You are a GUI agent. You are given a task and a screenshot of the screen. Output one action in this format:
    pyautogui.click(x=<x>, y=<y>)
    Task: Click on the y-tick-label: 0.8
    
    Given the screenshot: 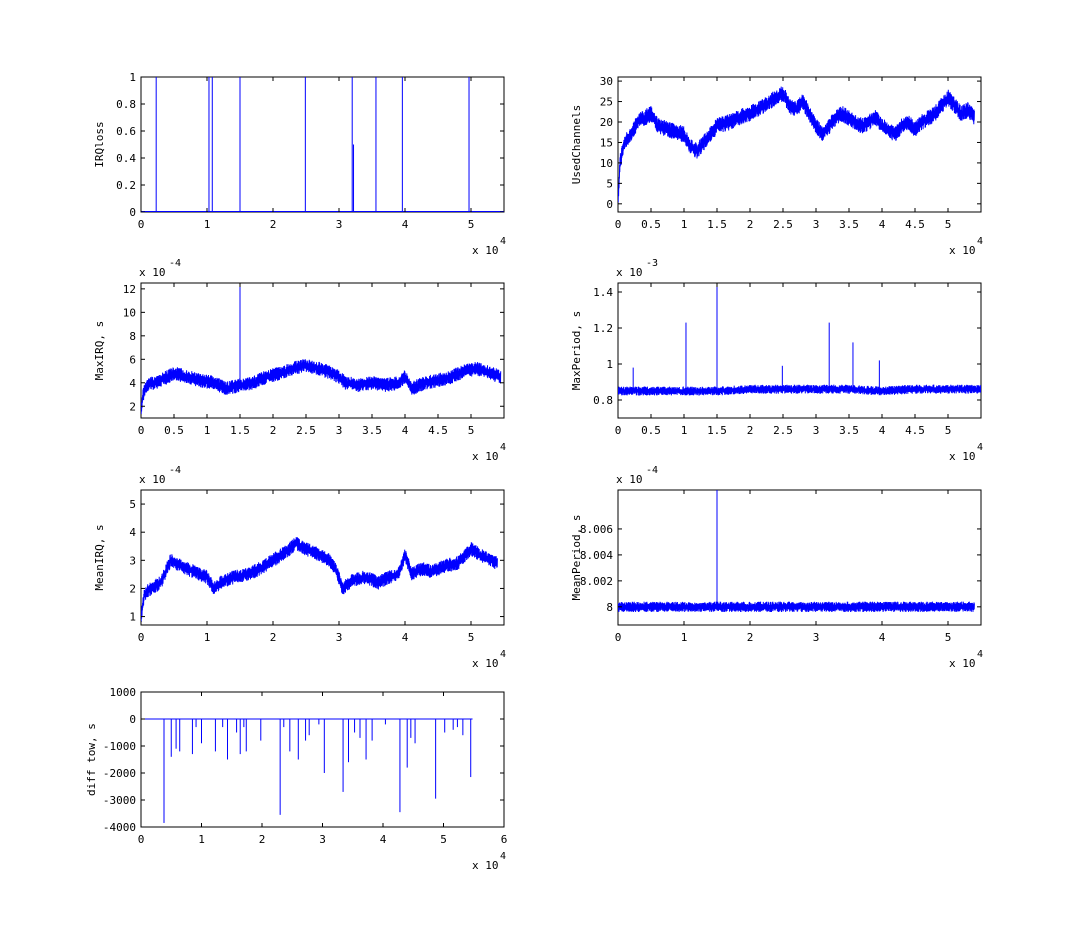 What is the action you would take?
    pyautogui.click(x=603, y=400)
    